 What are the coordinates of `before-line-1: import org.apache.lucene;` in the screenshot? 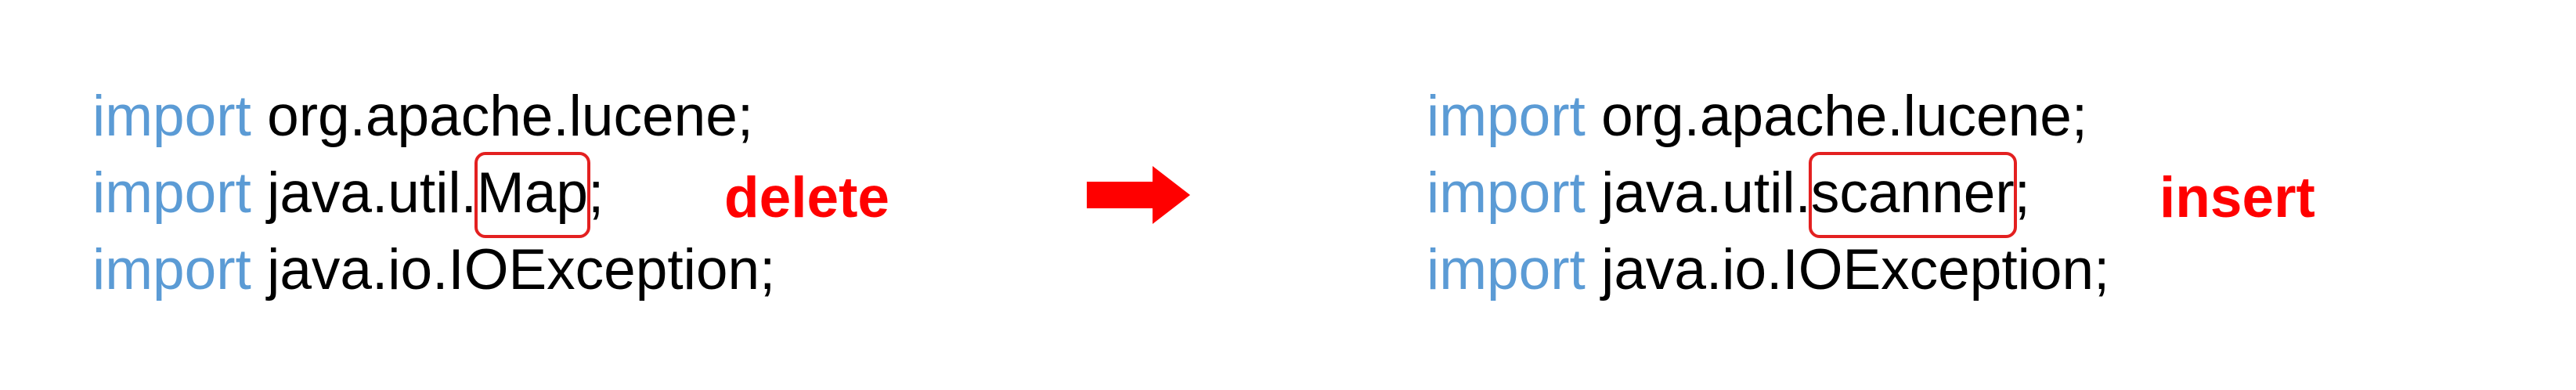 It's located at (434, 116).